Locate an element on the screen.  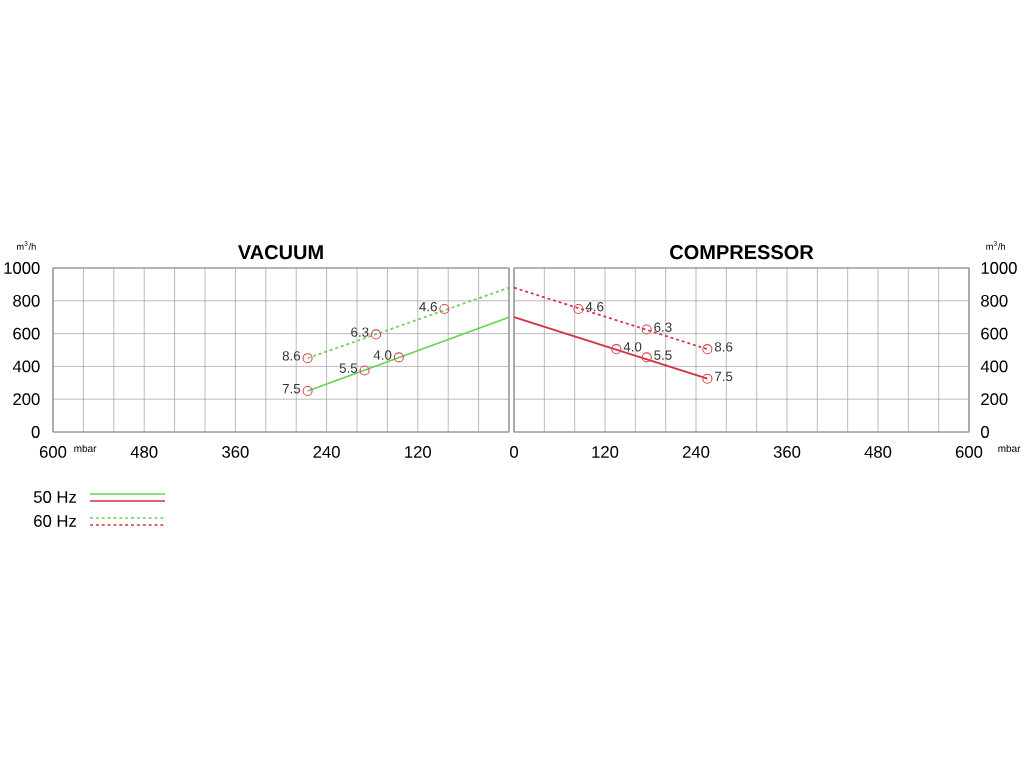
chart-title: COMPRESSOR is located at coordinates (742, 252).